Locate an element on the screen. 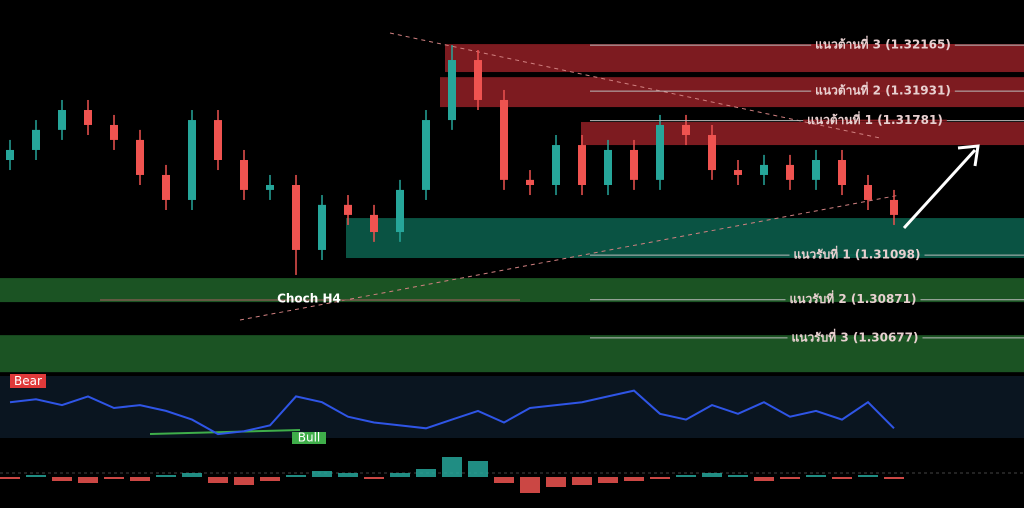 This screenshot has height=508, width=1024. level-label: แนวต้านที่ 2 (1.31931) is located at coordinates (883, 90).